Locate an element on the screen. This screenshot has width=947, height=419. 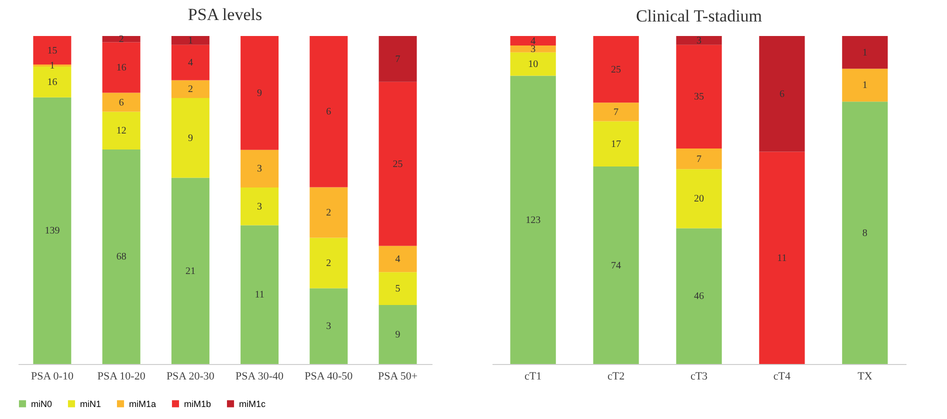
x-tick-label: PSA 50+ is located at coordinates (398, 376).